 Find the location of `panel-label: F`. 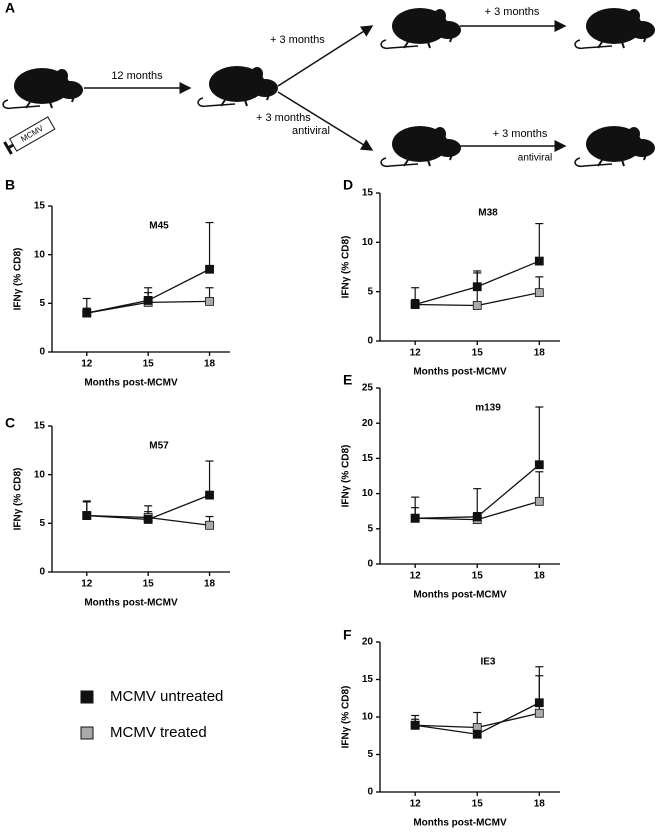

panel-label: F is located at coordinates (347, 635).